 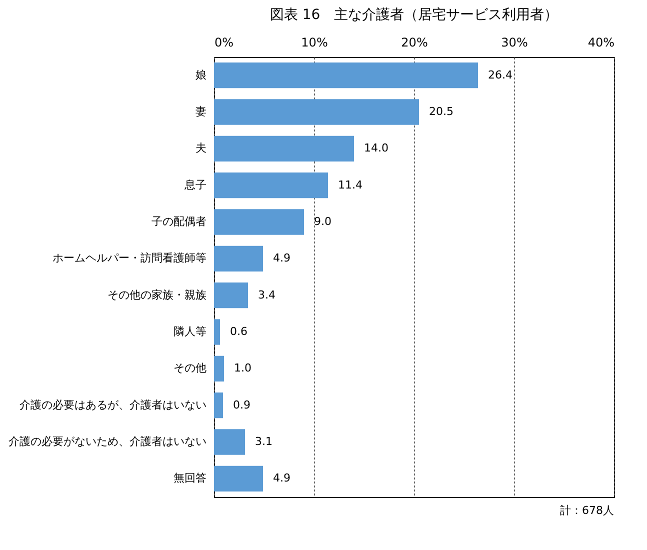 I want to click on data-label: 11.4, so click(x=350, y=185).